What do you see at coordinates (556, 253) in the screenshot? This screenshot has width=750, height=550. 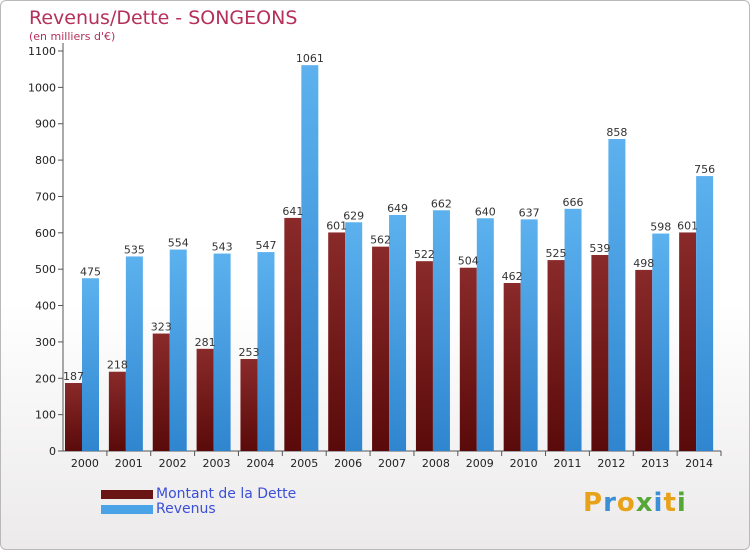 I see `debt-value-label: 525` at bounding box center [556, 253].